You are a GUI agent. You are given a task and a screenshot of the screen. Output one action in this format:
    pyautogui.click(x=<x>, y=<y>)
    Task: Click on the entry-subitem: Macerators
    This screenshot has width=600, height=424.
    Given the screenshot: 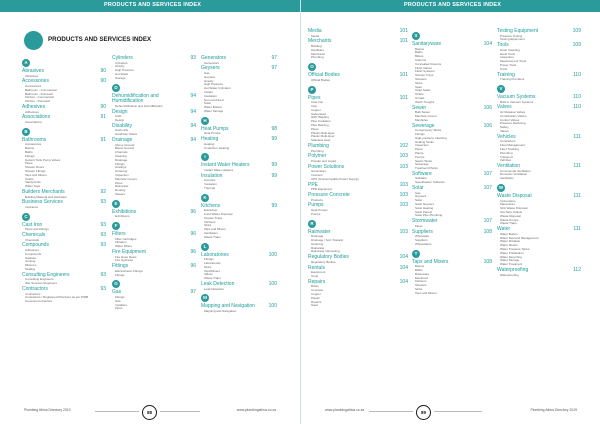 What is the action you would take?
    pyautogui.click(x=508, y=205)
    